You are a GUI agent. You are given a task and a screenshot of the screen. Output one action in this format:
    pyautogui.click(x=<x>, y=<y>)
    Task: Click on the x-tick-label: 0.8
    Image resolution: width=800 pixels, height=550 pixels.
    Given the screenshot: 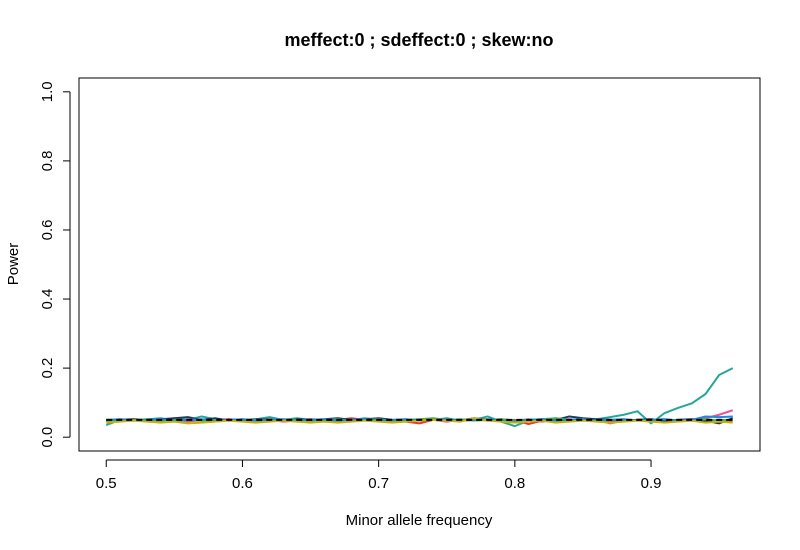 What is the action you would take?
    pyautogui.click(x=514, y=483)
    